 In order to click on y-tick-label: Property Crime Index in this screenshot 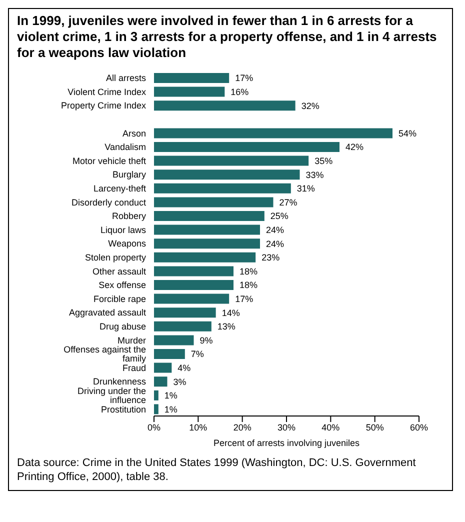, I will do `click(103, 105)`.